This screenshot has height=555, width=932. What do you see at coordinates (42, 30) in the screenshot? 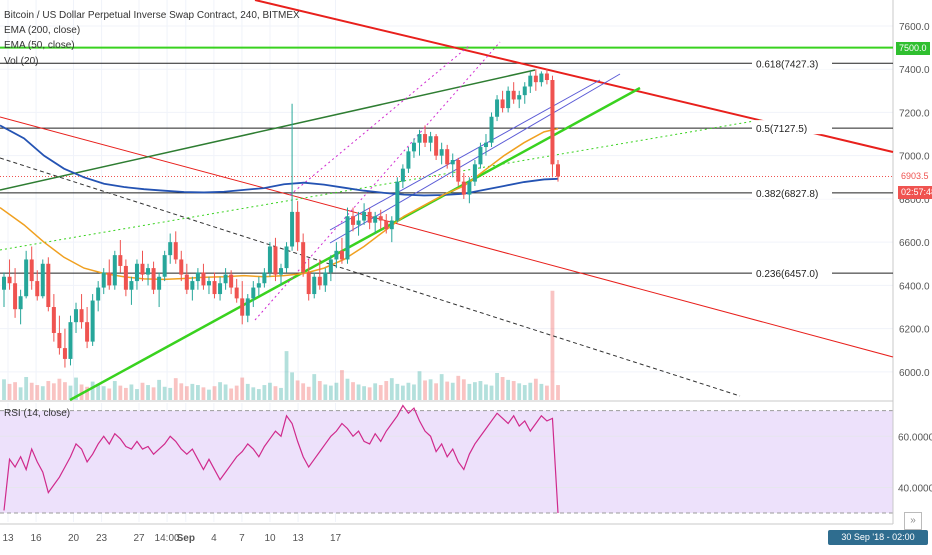
I see `ema200-legend: EMA (200, close)` at bounding box center [42, 30].